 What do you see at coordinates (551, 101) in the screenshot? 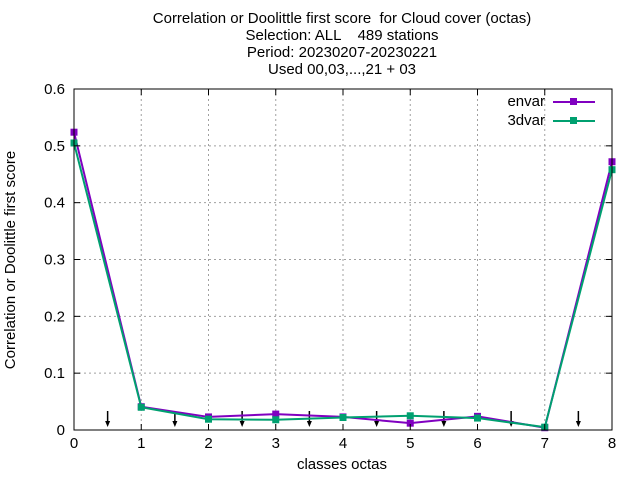
I see `legend-entry-envar: envar` at bounding box center [551, 101].